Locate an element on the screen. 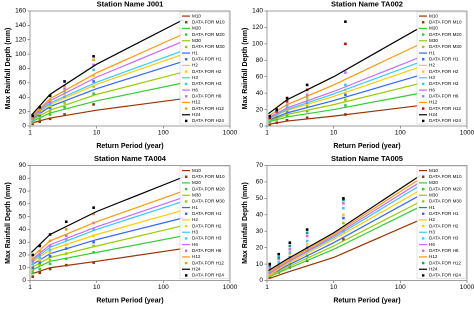  chart-title: Station Name J001 is located at coordinates (130, 4).